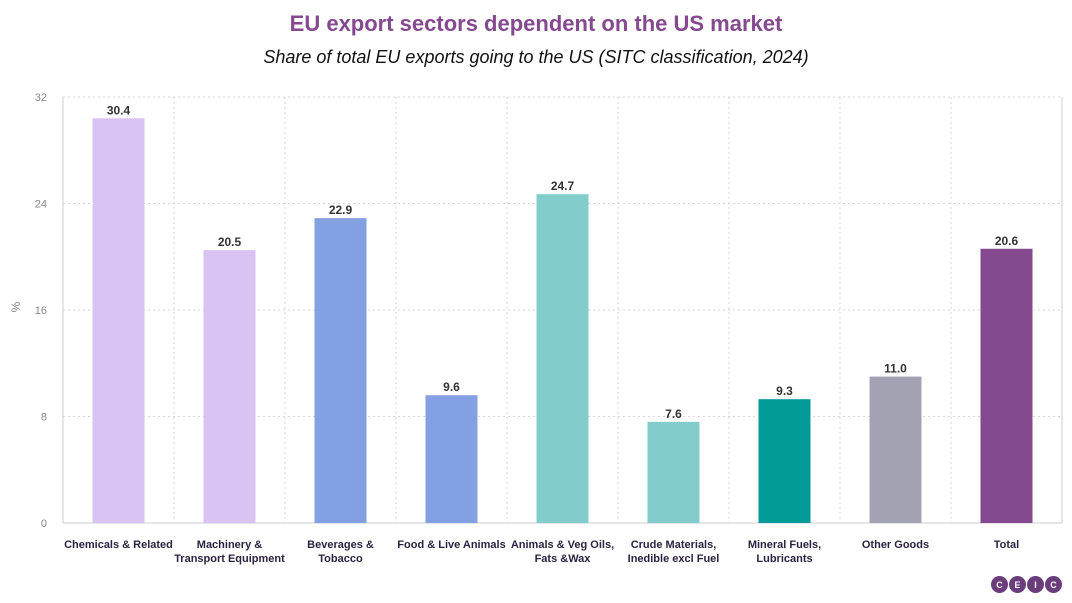 Image resolution: width=1072 pixels, height=603 pixels. I want to click on x-tick-label: Total, so click(1007, 545).